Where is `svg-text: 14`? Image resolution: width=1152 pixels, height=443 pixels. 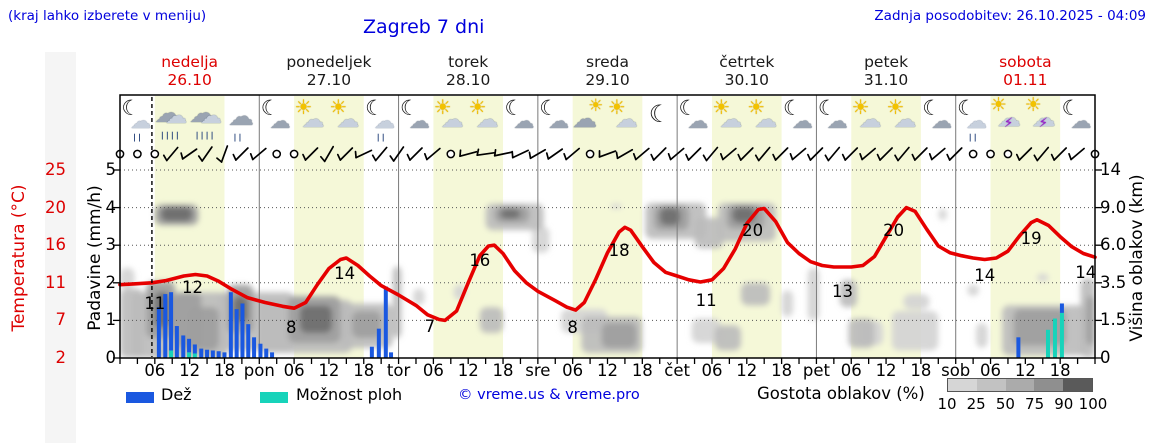
svg-text: 14 is located at coordinates (1085, 272).